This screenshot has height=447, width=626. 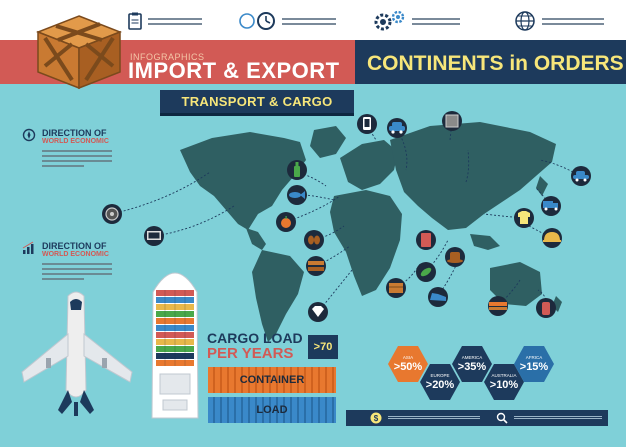 What do you see at coordinates (175, 328) in the screenshot?
I see `ship-containers` at bounding box center [175, 328].